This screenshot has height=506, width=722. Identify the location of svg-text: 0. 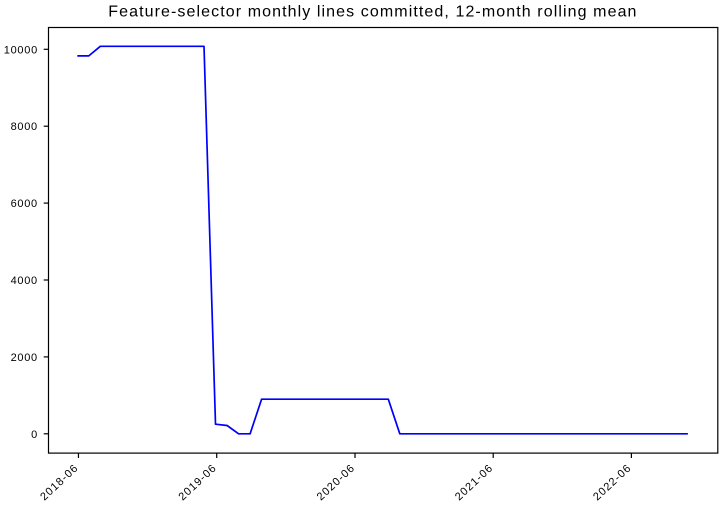
(34, 435).